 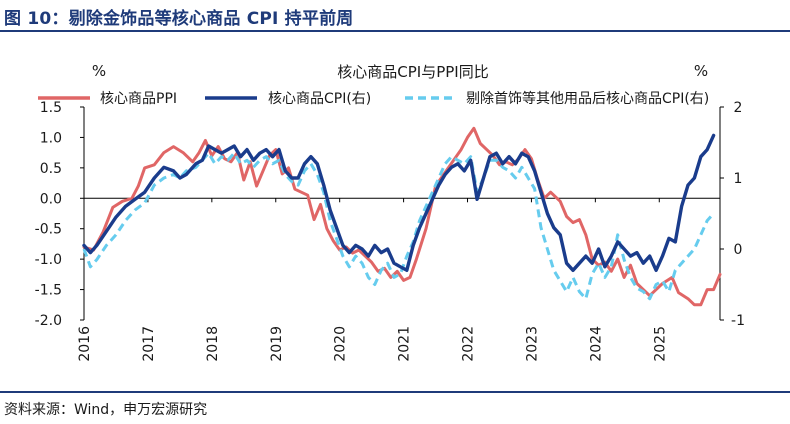 What do you see at coordinates (405, 344) in the screenshot?
I see `x-tick-label: 2021` at bounding box center [405, 344].